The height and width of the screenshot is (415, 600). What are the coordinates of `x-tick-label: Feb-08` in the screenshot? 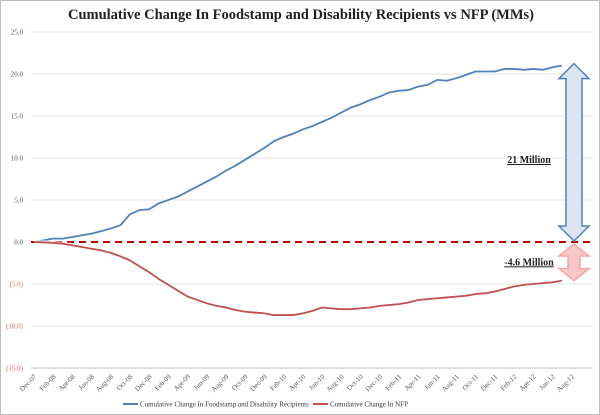 It's located at (48, 382).